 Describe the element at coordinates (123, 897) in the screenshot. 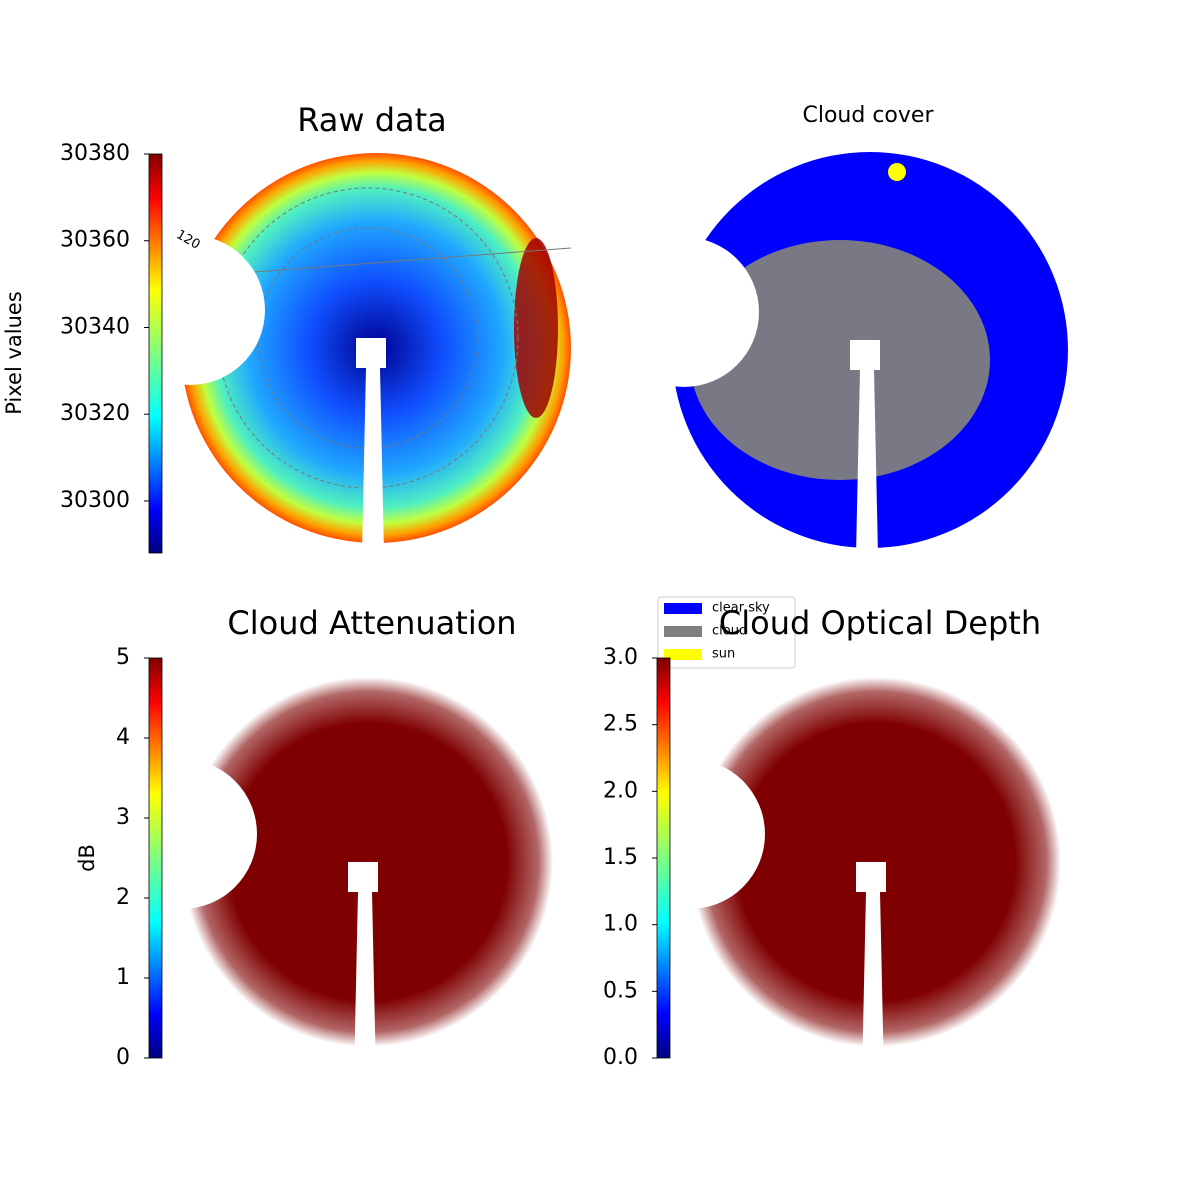

I see `colorbar-tick-label: 2` at that location.